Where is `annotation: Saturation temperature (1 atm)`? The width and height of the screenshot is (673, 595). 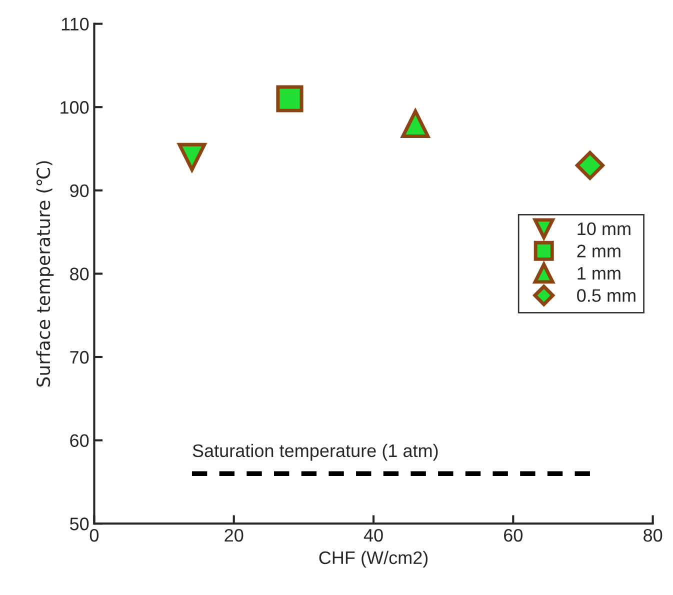
annotation: Saturation temperature (1 atm) is located at coordinates (315, 452).